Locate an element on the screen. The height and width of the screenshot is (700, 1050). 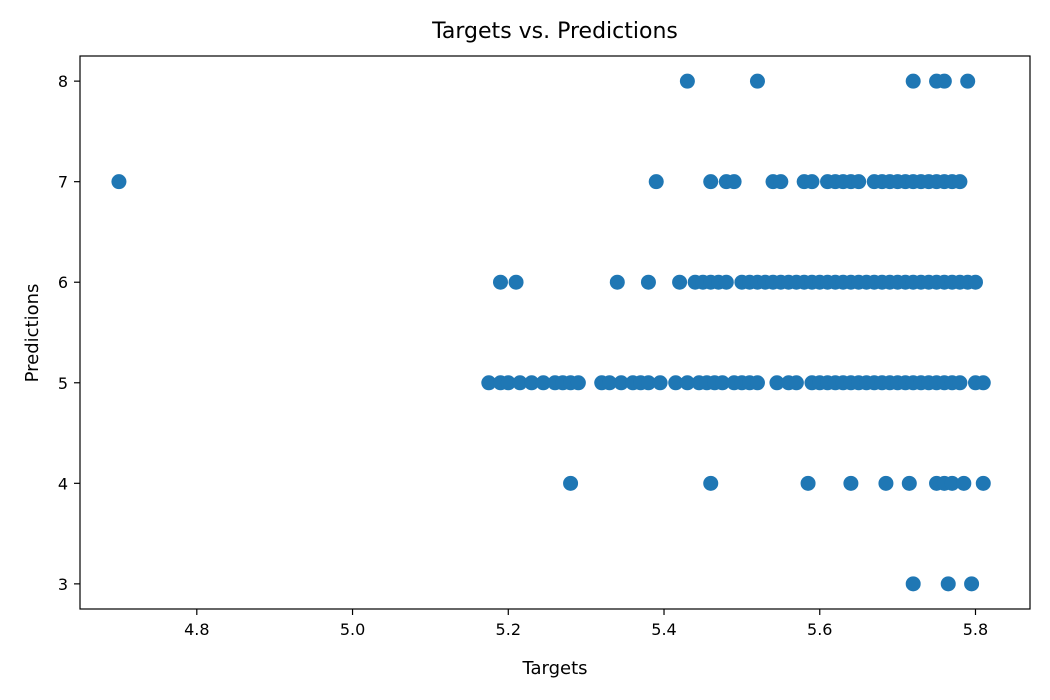
x-tick-label: 5.0 is located at coordinates (352, 629).